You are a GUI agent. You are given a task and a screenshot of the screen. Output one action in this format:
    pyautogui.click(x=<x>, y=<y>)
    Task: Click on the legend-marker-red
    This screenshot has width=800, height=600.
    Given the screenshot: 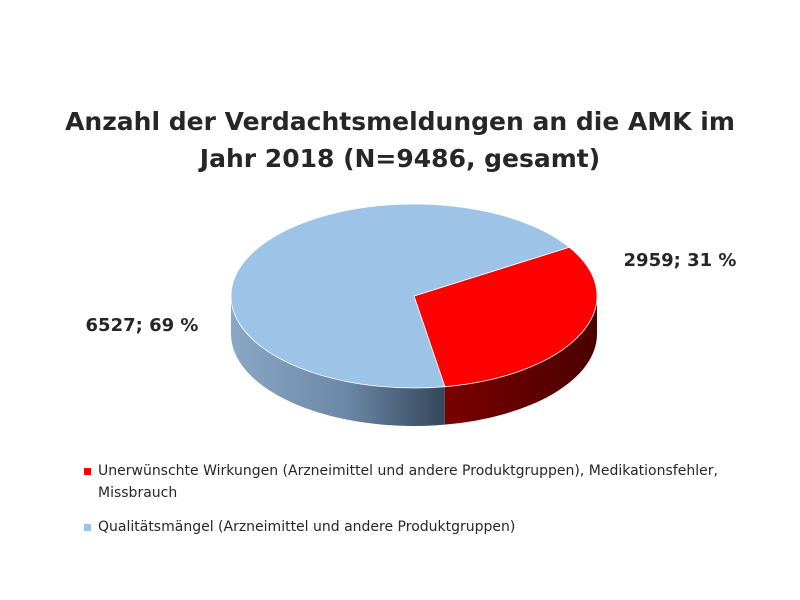 What is the action you would take?
    pyautogui.click(x=87, y=471)
    